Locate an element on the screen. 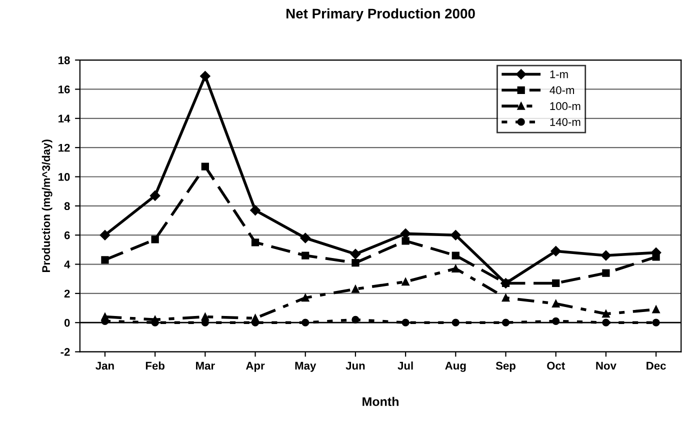  y-tick-label: 10 is located at coordinates (64, 177).